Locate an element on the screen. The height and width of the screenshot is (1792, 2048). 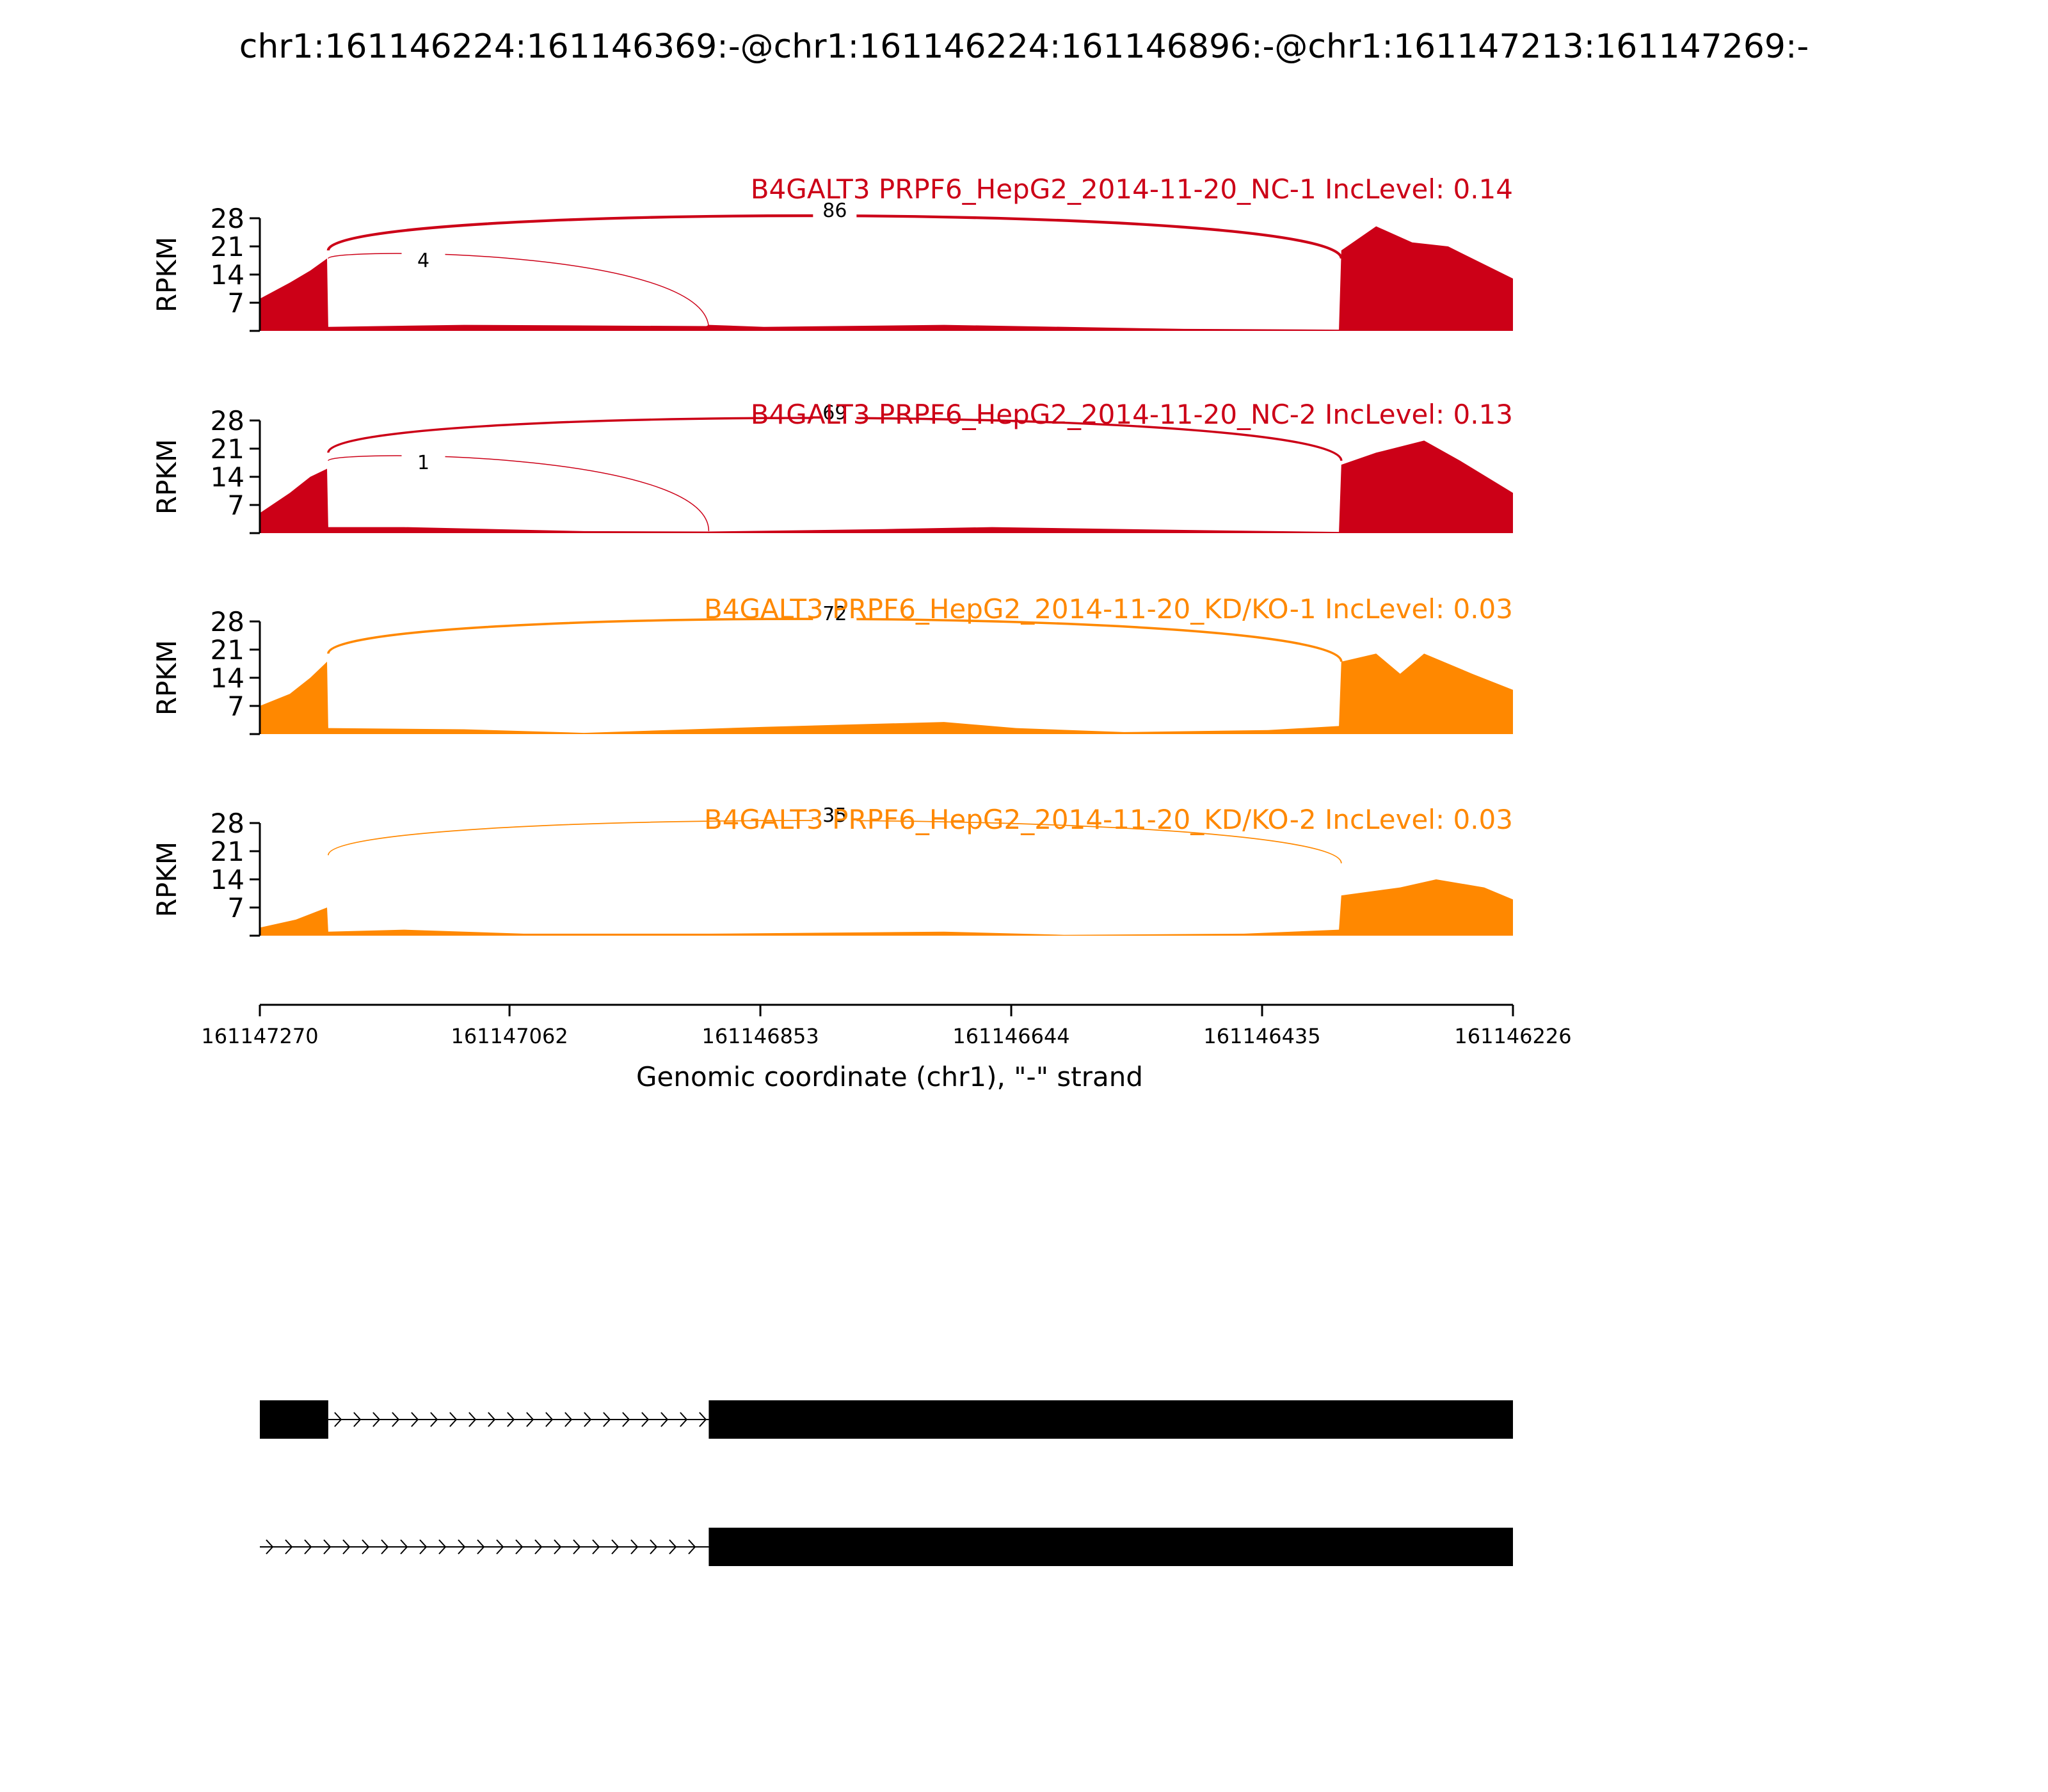
junction-read-count: 86 is located at coordinates (834, 211).